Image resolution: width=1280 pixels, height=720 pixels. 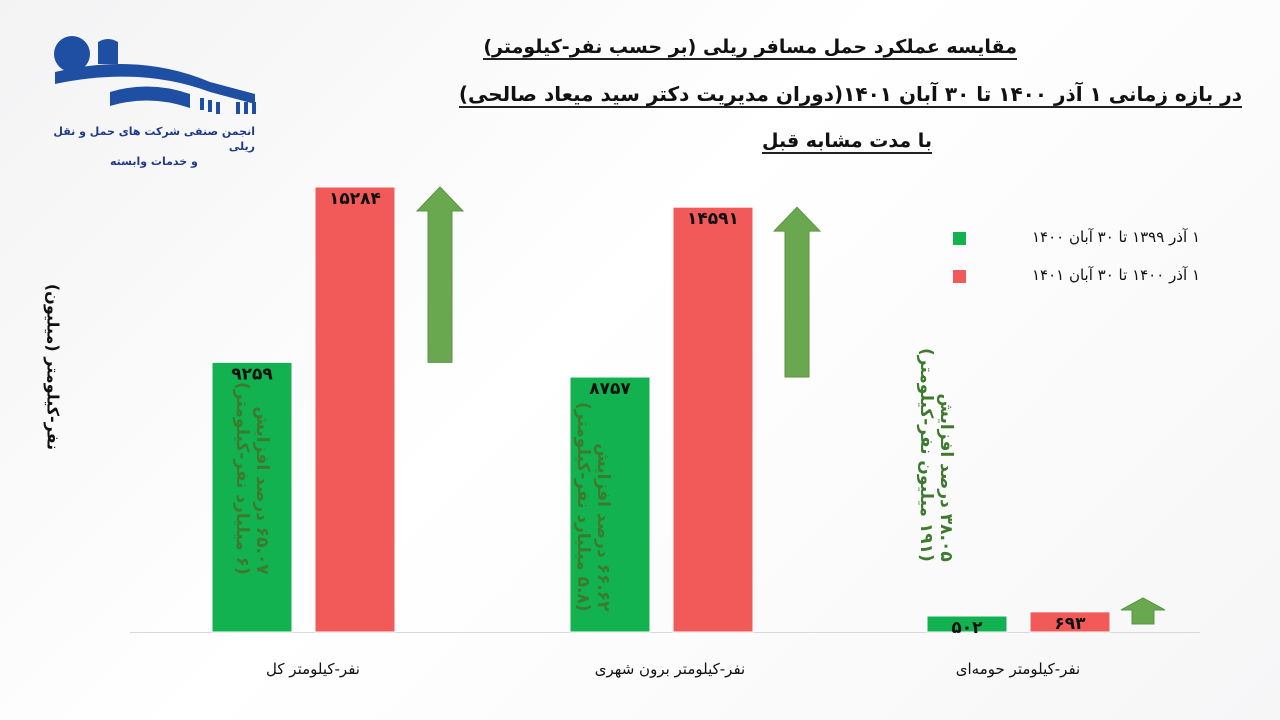 I want to click on legend-swatch-green, so click(x=959, y=238).